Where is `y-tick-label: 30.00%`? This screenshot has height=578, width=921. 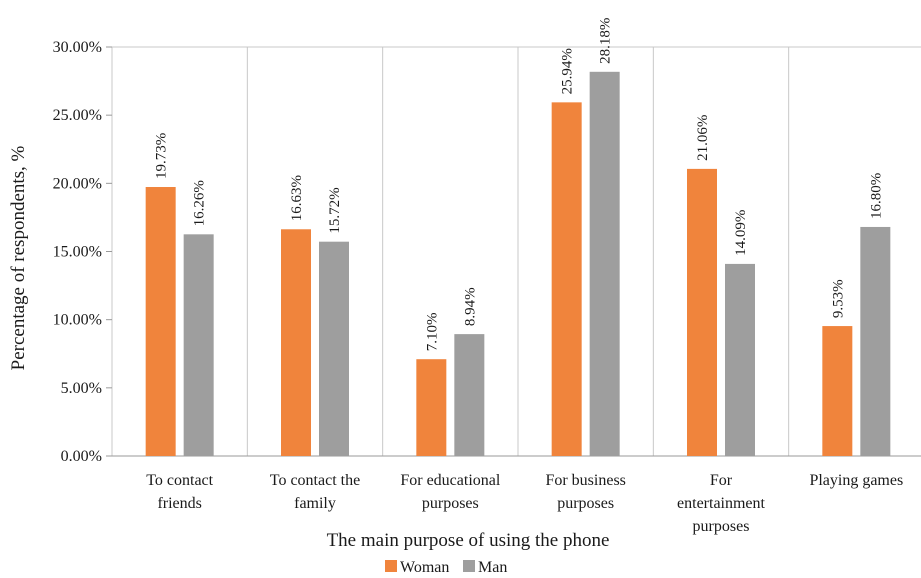
y-tick-label: 30.00% is located at coordinates (77, 47).